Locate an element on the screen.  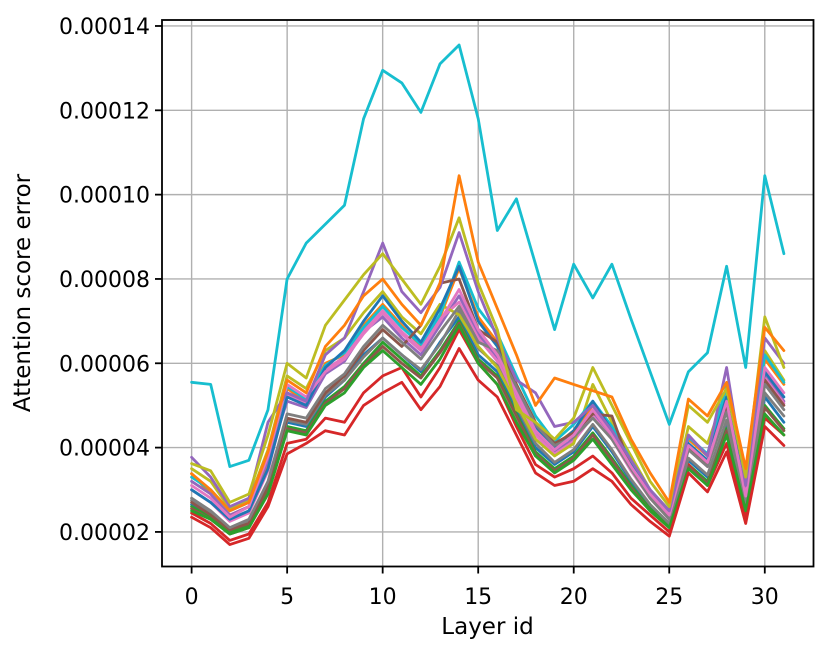
x-tick-label: 5 is located at coordinates (287, 597).